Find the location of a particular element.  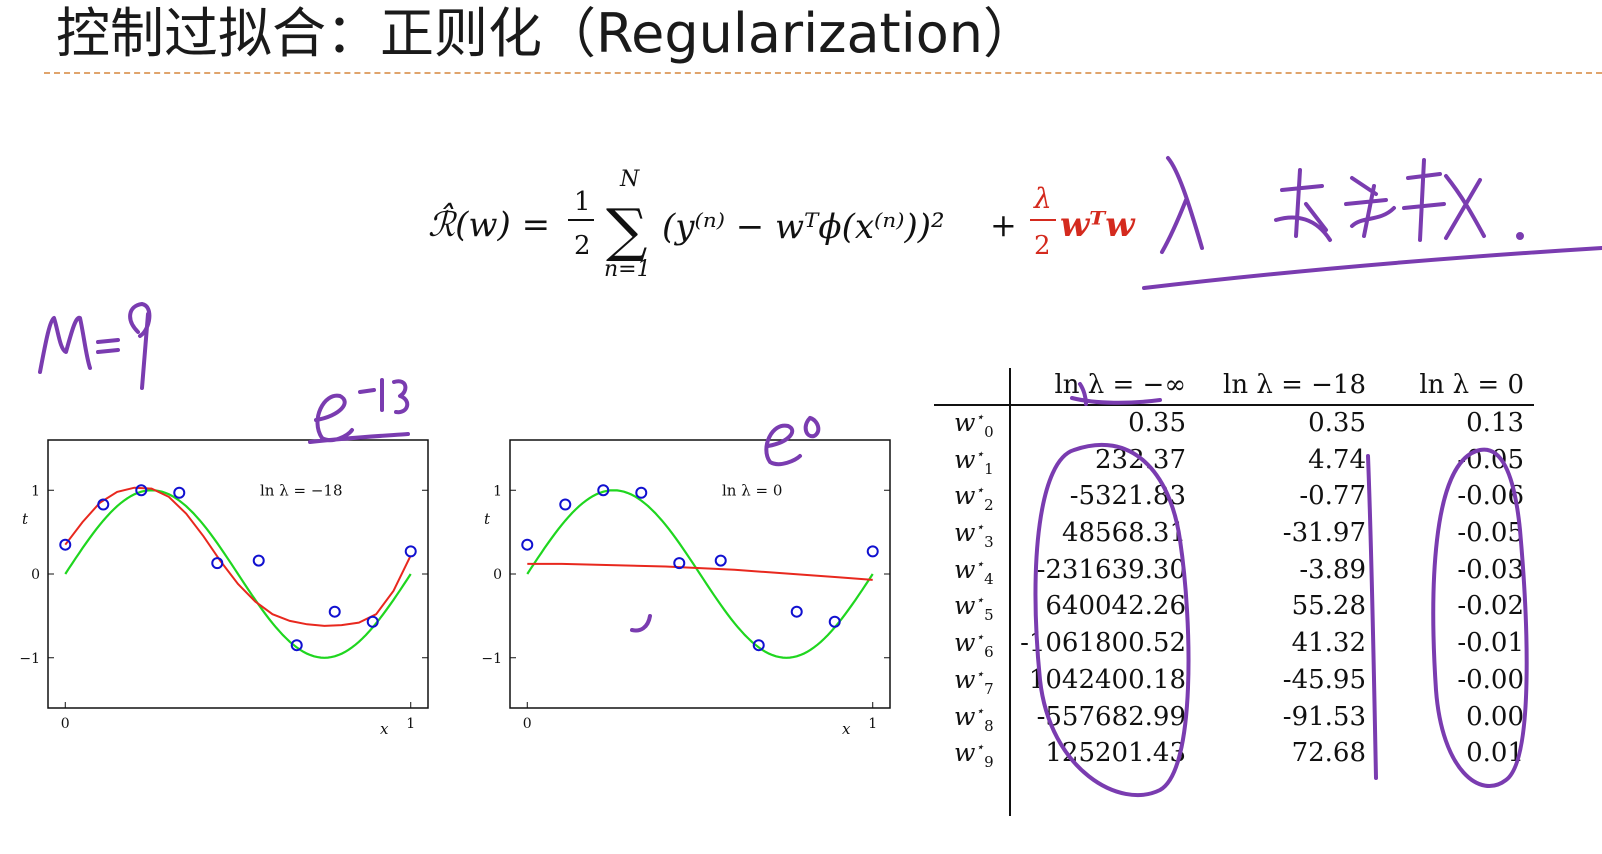

col-header-zero: ln λ = 0 is located at coordinates (1471, 385).